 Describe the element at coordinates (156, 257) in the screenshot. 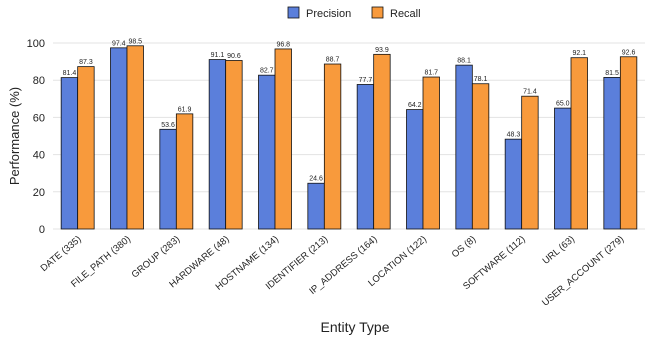

I see `x-tick-label: GROUP (283)` at that location.